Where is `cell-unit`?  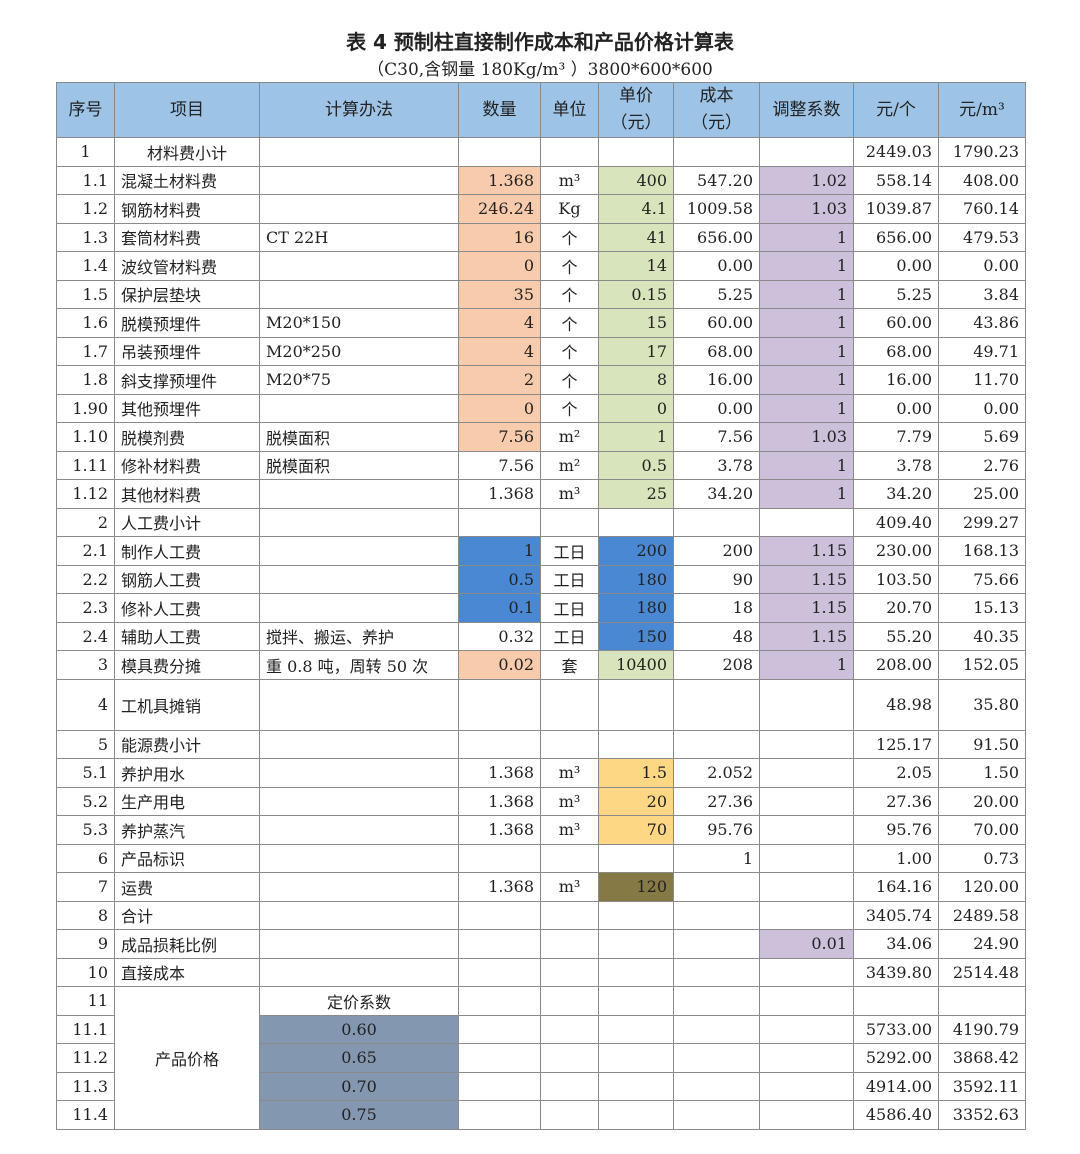 cell-unit is located at coordinates (569, 152).